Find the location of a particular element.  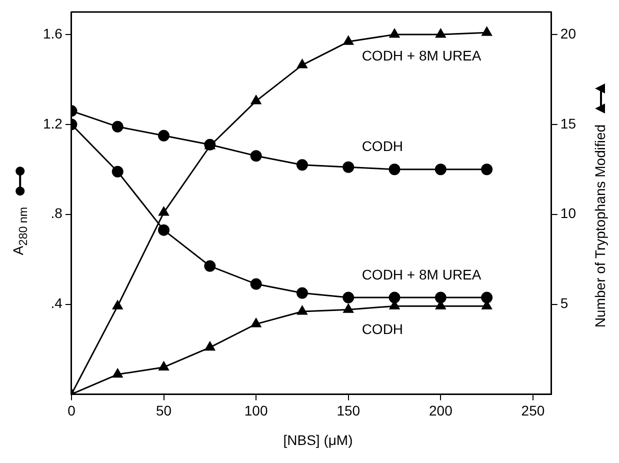

x-axis-title: [NBS] (μM) is located at coordinates (318, 440).